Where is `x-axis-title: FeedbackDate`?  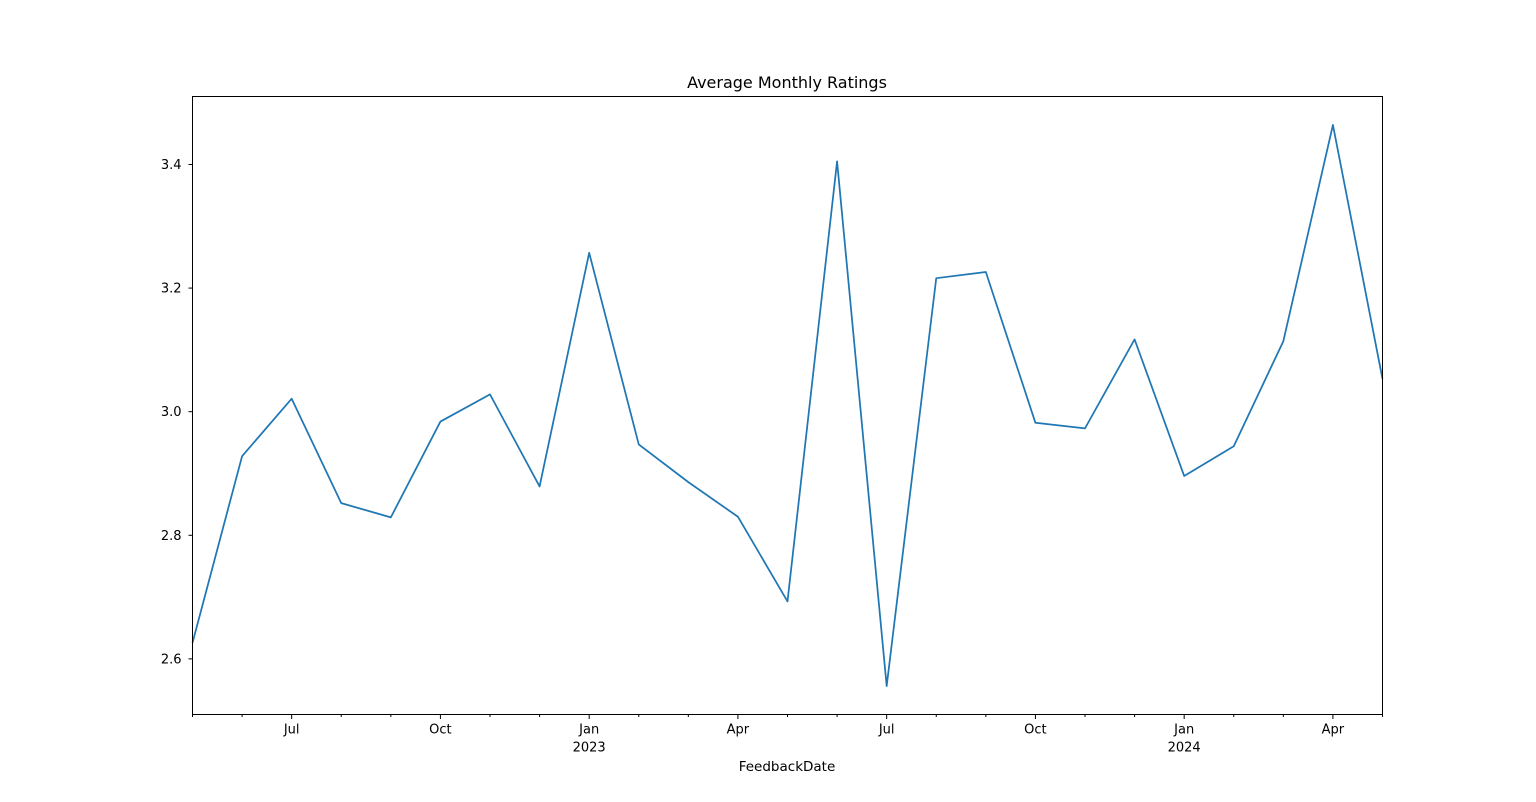 x-axis-title: FeedbackDate is located at coordinates (787, 767).